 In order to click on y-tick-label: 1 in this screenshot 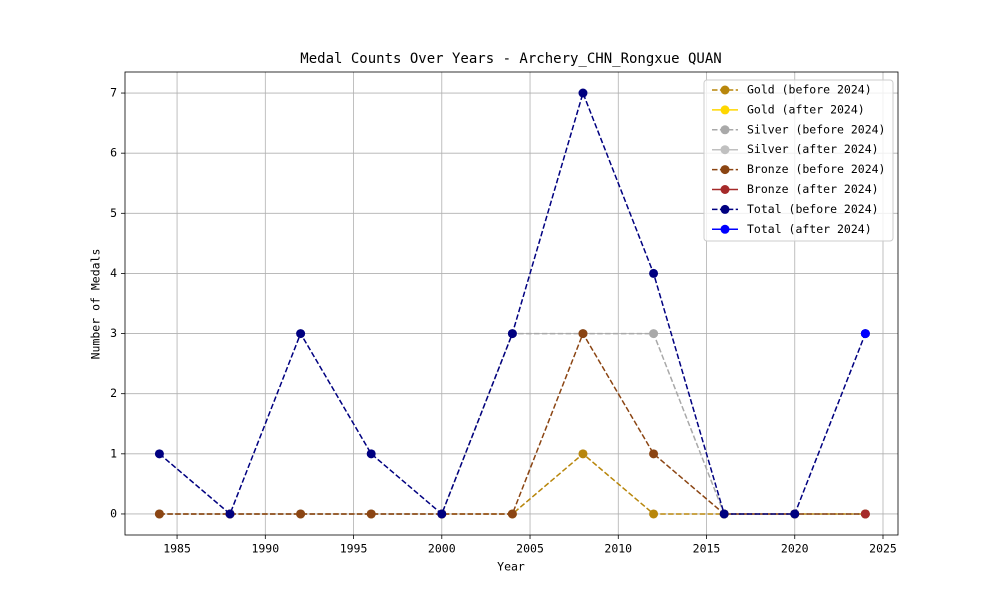, I will do `click(113, 453)`.